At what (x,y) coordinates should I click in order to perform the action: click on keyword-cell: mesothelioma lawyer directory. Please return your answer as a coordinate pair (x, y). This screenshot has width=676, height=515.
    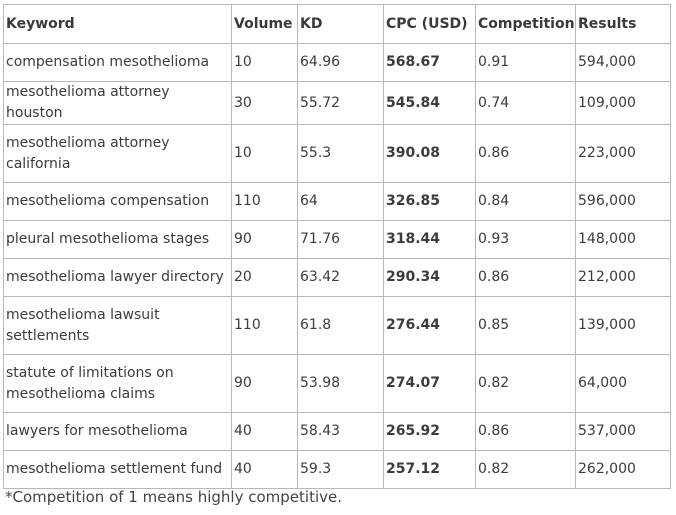
    Looking at the image, I should click on (117, 277).